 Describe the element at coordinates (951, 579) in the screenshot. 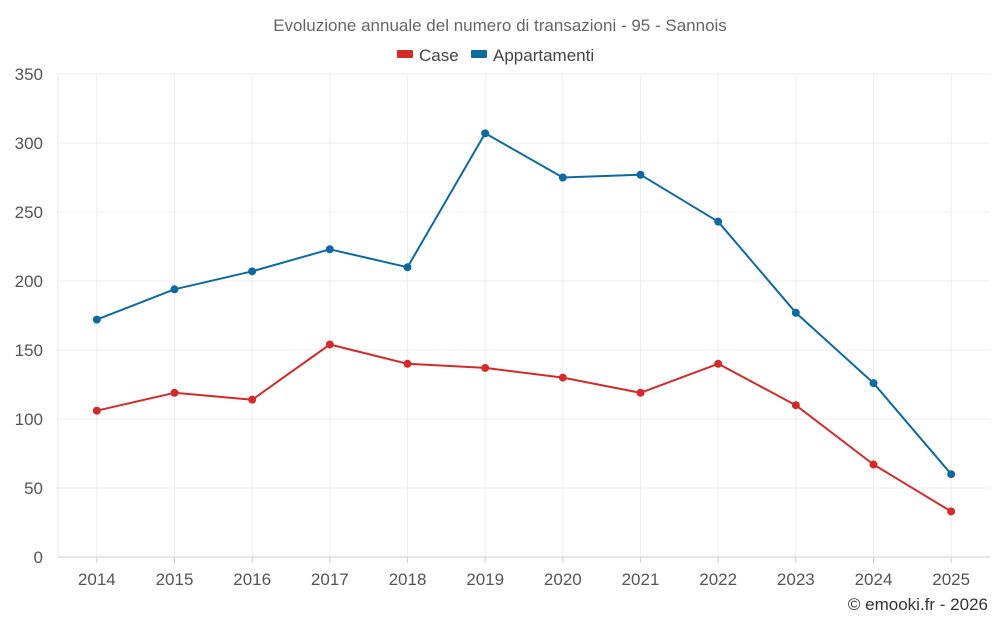

I see `x-tick-label: 2025` at that location.